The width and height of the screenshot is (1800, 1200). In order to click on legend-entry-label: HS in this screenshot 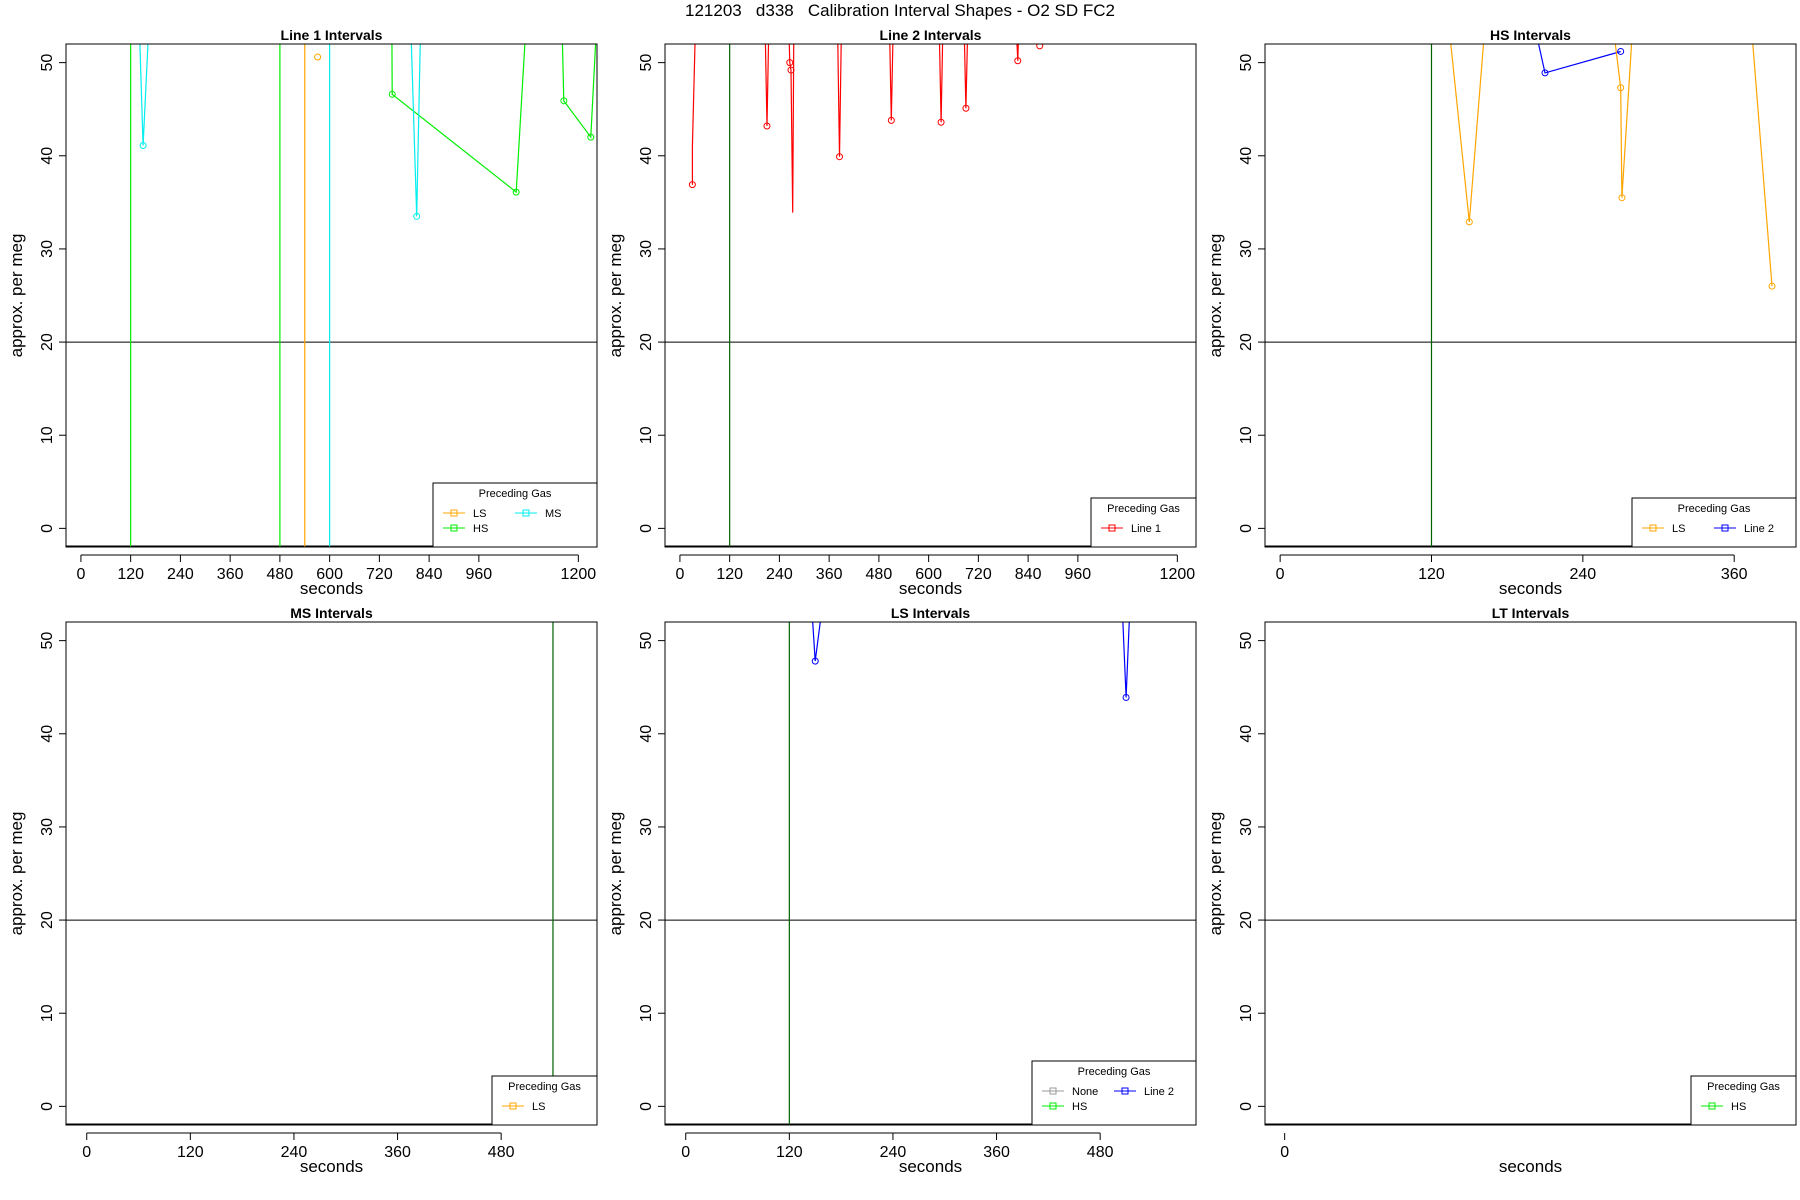, I will do `click(1738, 1107)`.